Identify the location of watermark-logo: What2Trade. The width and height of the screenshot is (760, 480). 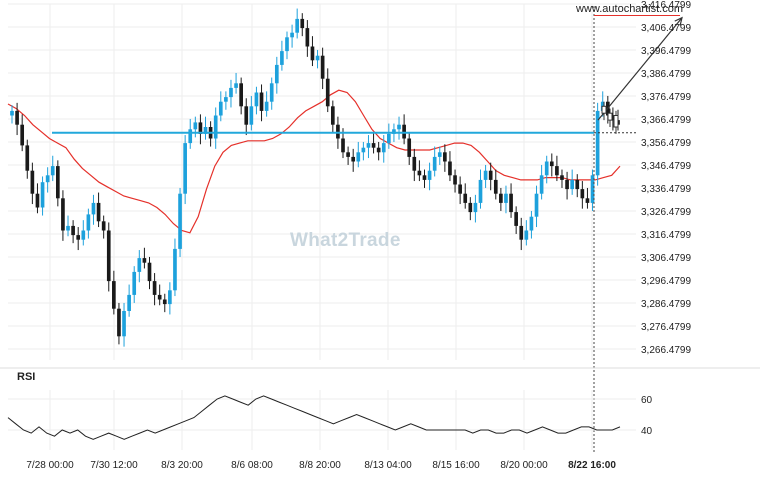
(345, 240).